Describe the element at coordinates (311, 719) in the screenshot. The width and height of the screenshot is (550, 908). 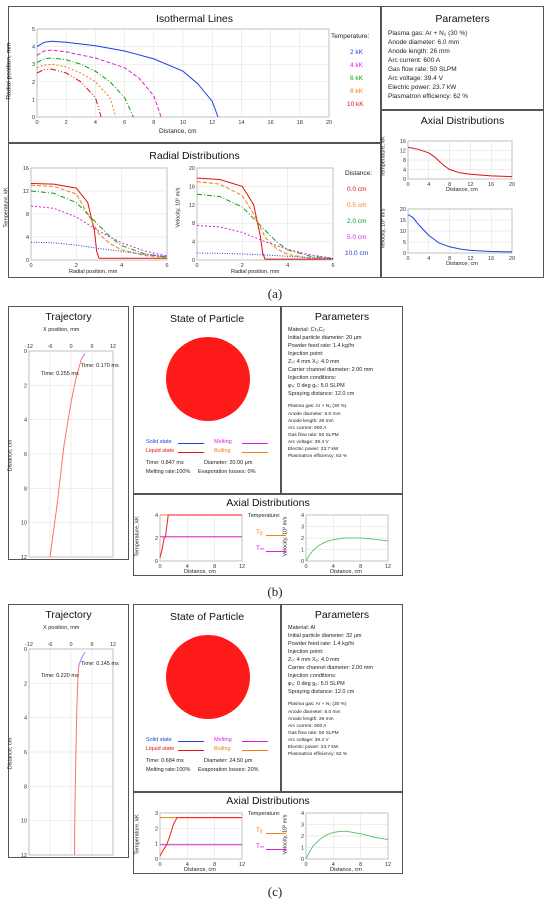
I see `param-sub: Anode length: 26 mm` at that location.